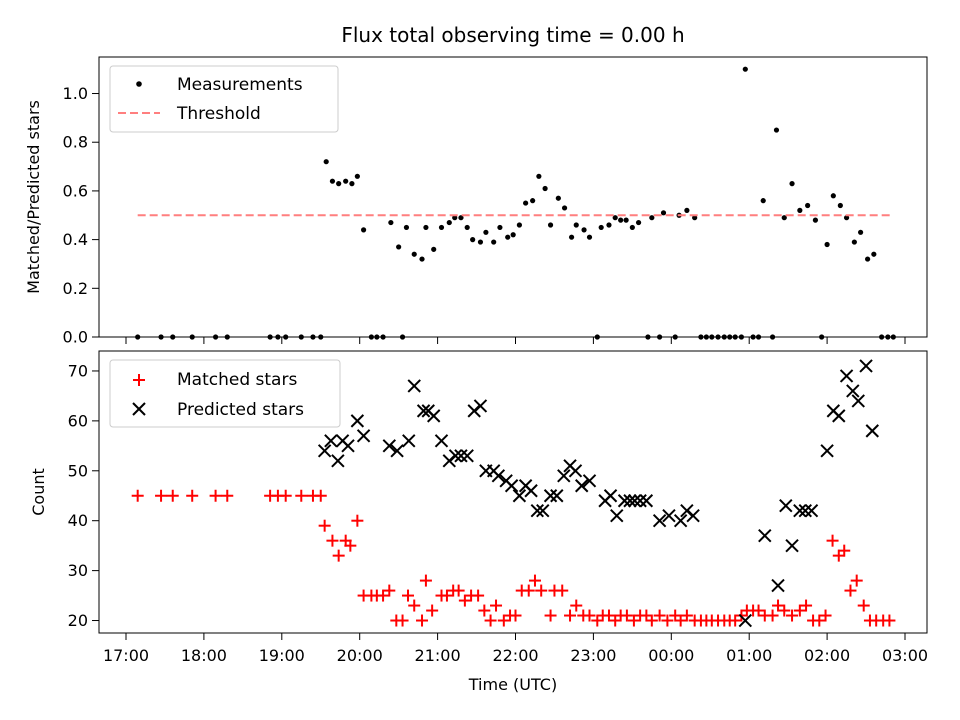 Image resolution: width=960 pixels, height=720 pixels. Describe the element at coordinates (749, 655) in the screenshot. I see `x-tick-label: 01:00` at that location.